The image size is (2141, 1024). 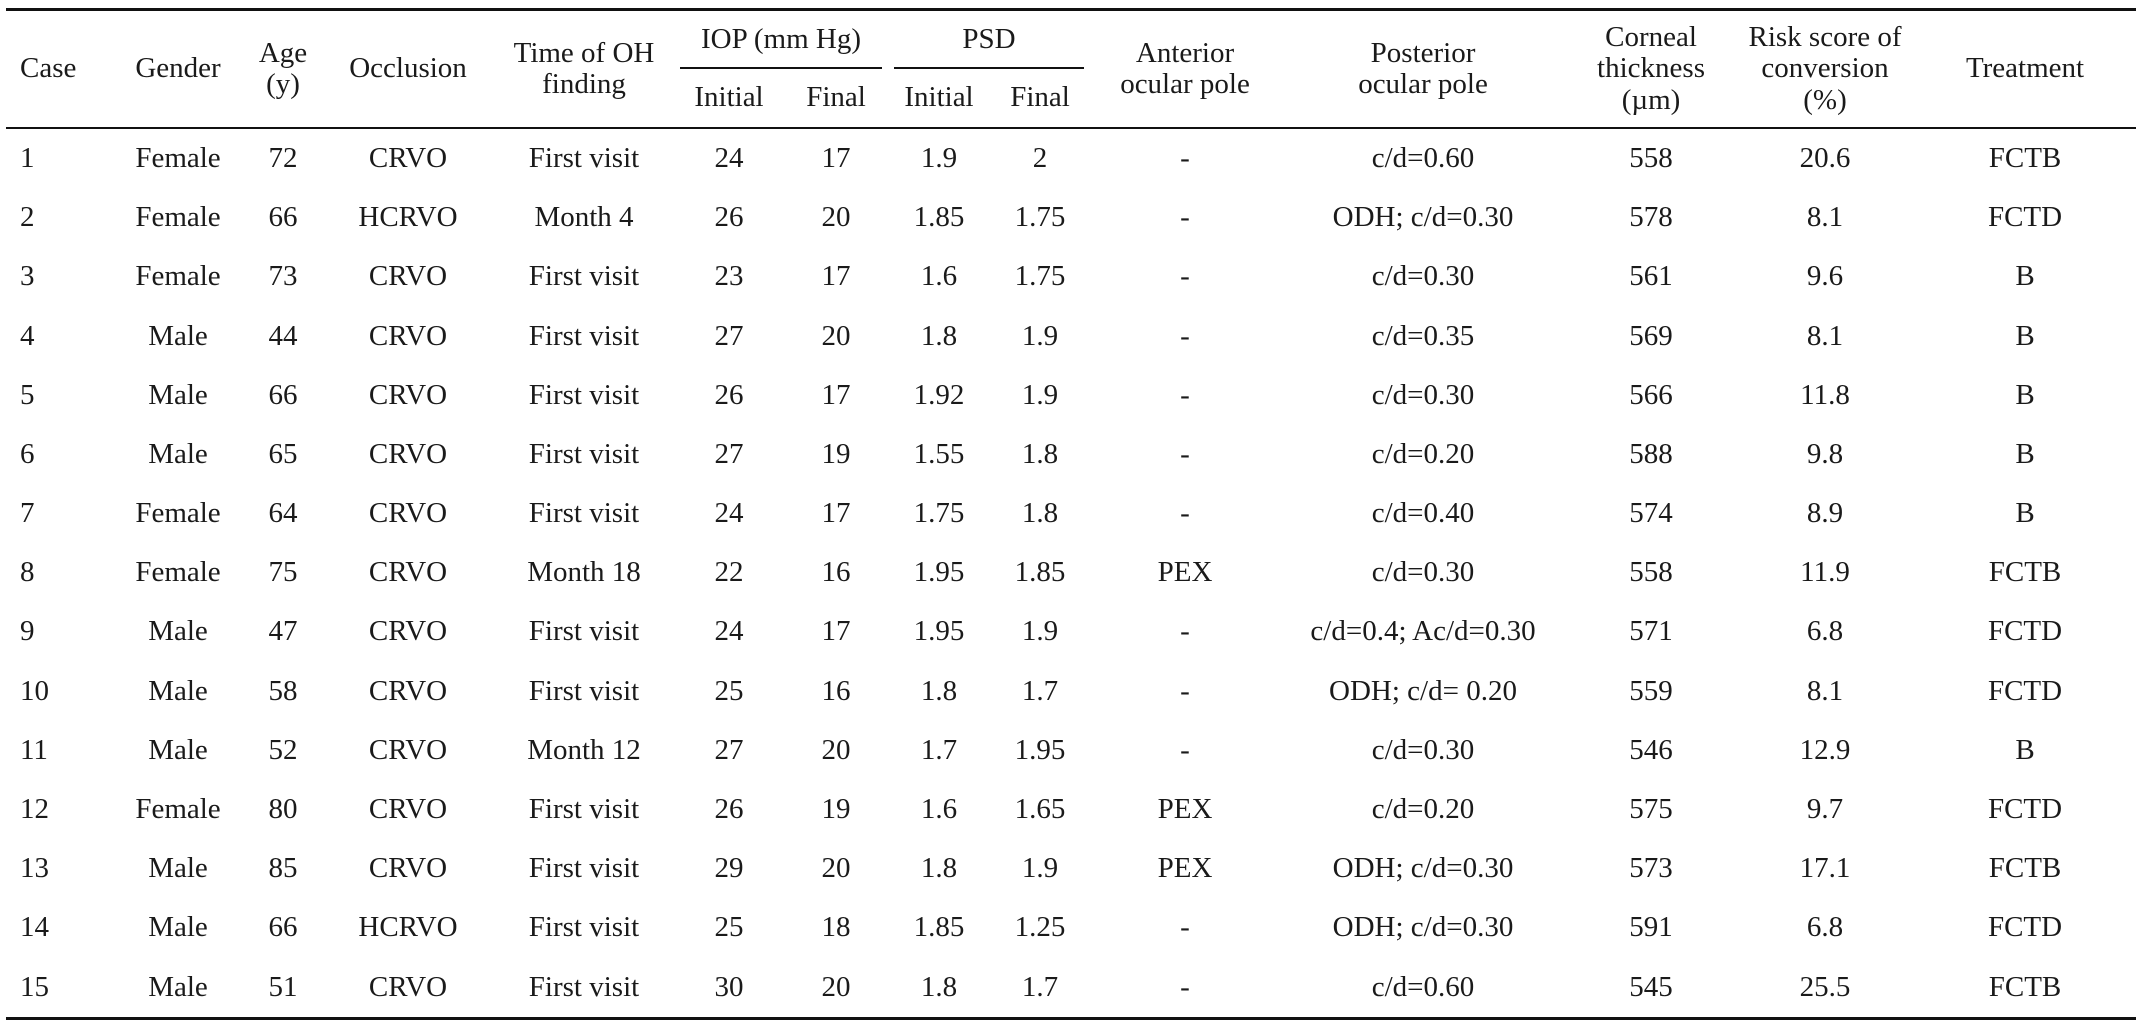 I want to click on cell-psd-final: 2, so click(x=1040, y=157).